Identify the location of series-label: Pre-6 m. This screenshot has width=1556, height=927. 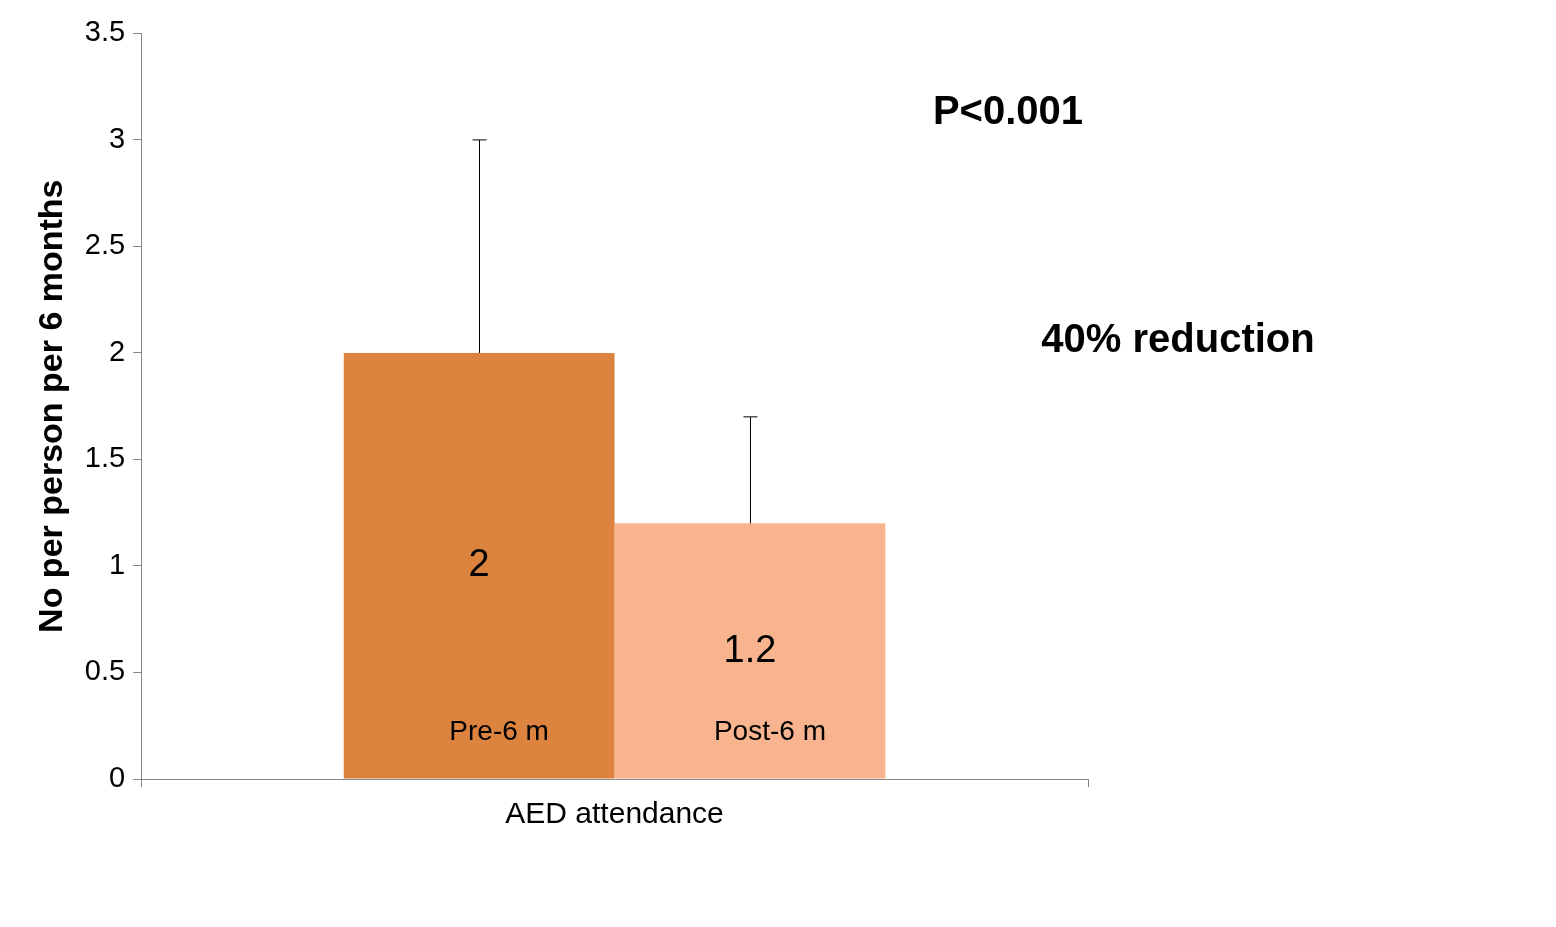
(499, 730).